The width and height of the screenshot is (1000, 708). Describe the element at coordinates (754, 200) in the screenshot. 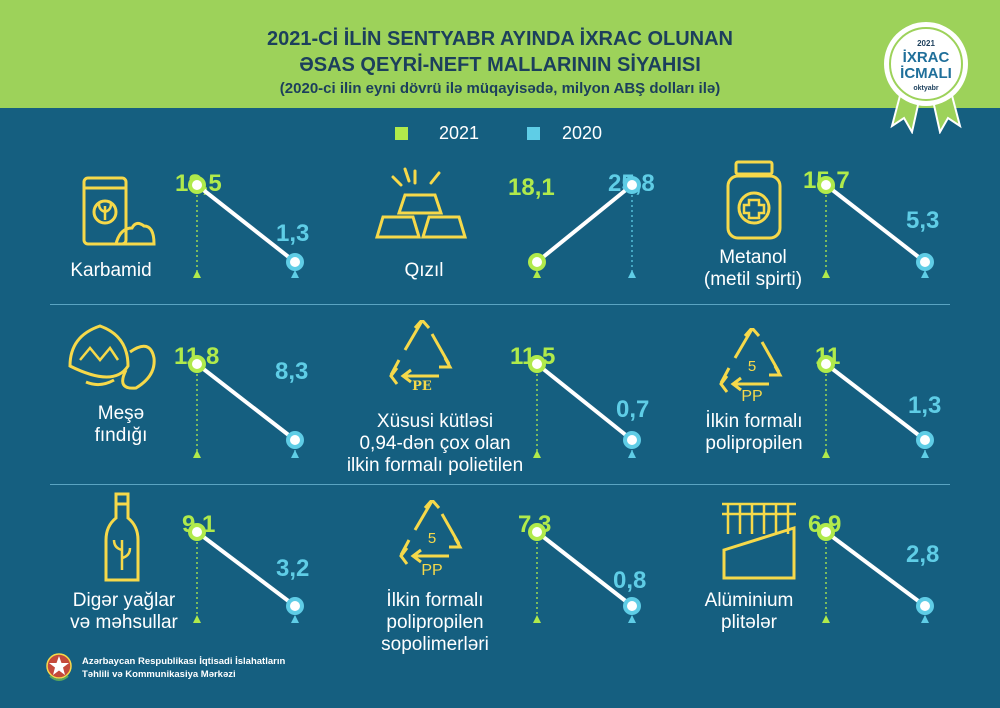

I see `medicine-bottle-icon` at that location.